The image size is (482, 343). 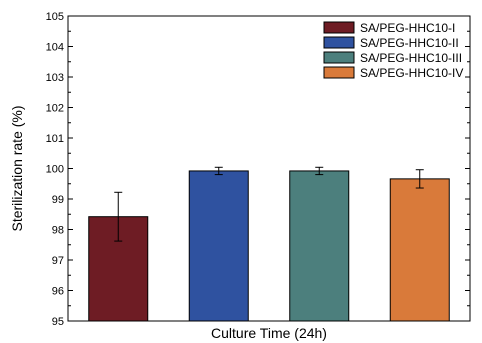 What do you see at coordinates (269, 204) in the screenshot?
I see `error-bars-group` at bounding box center [269, 204].